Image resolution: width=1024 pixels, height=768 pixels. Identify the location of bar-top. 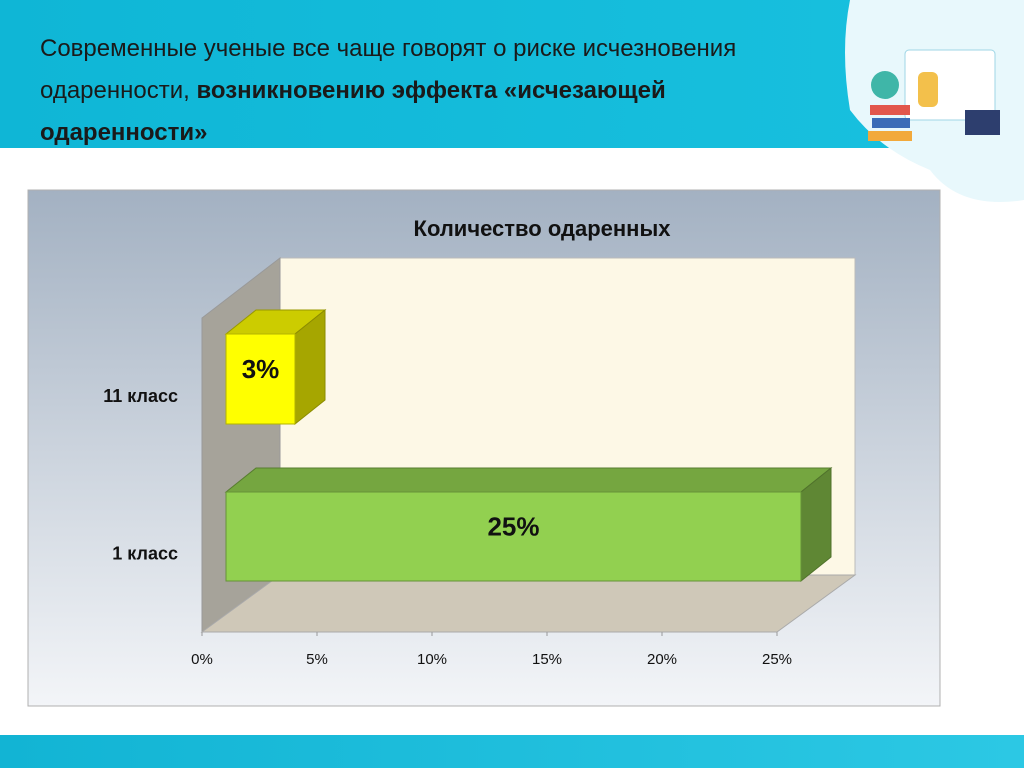
(528, 480).